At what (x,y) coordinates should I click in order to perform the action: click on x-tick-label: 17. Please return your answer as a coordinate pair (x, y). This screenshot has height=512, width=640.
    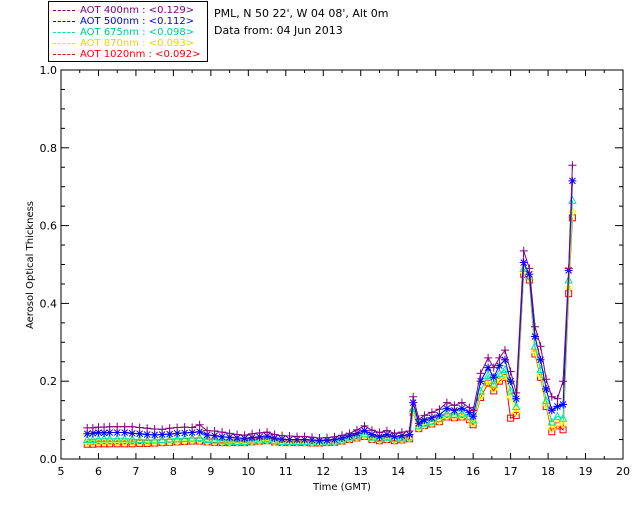
    Looking at the image, I should click on (511, 471).